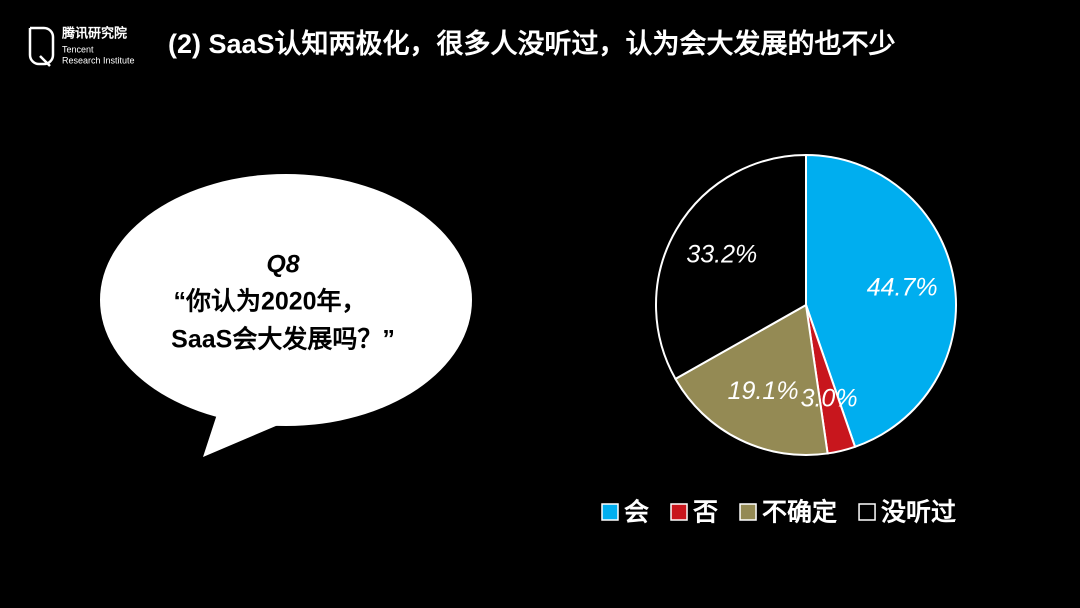 The width and height of the screenshot is (1080, 608). I want to click on legend-label: 没听过, so click(918, 513).